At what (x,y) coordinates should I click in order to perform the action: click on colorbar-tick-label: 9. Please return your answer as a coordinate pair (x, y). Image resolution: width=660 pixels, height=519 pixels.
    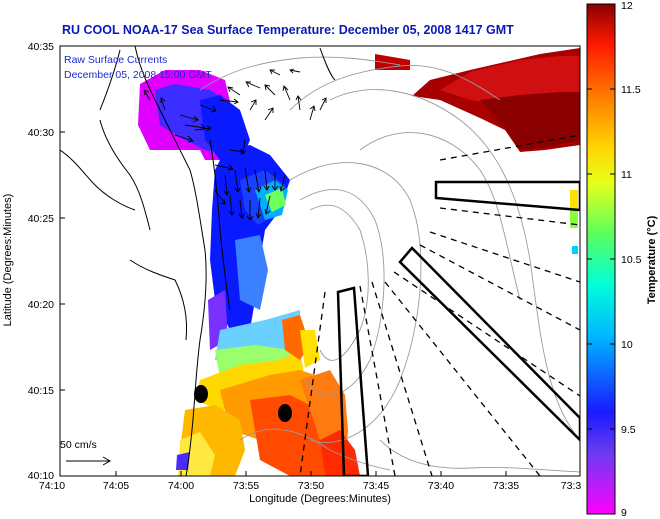
    Looking at the image, I should click on (624, 513).